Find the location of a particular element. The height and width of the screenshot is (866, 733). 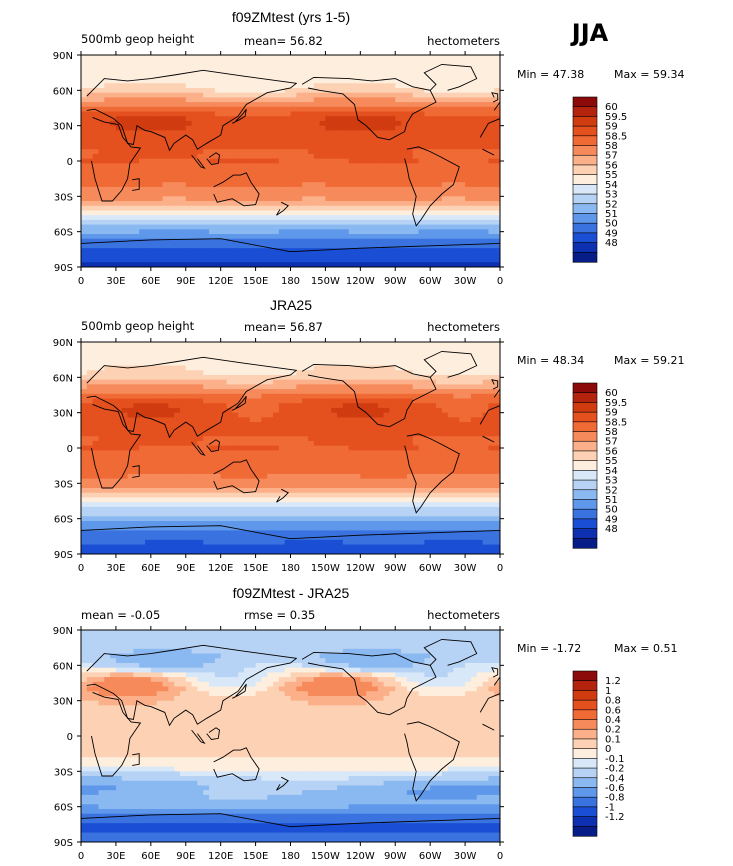

colorbar-swatch is located at coordinates (585, 209).